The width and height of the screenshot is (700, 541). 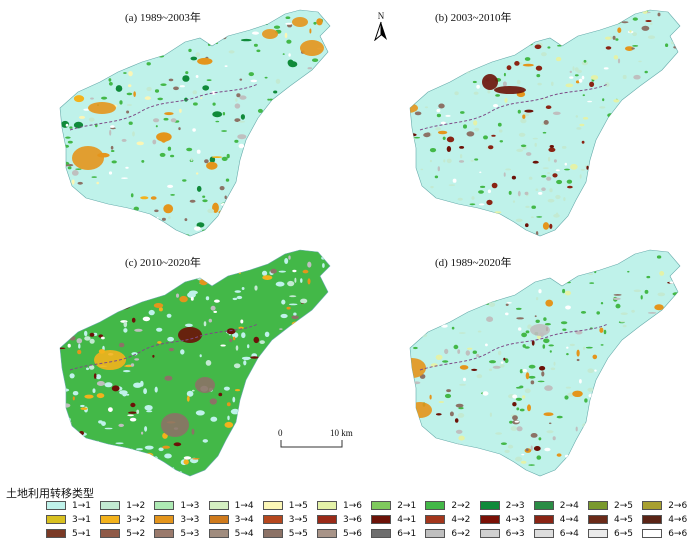 What do you see at coordinates (339, 505) in the screenshot?
I see `legend-item: 1→6` at bounding box center [339, 505].